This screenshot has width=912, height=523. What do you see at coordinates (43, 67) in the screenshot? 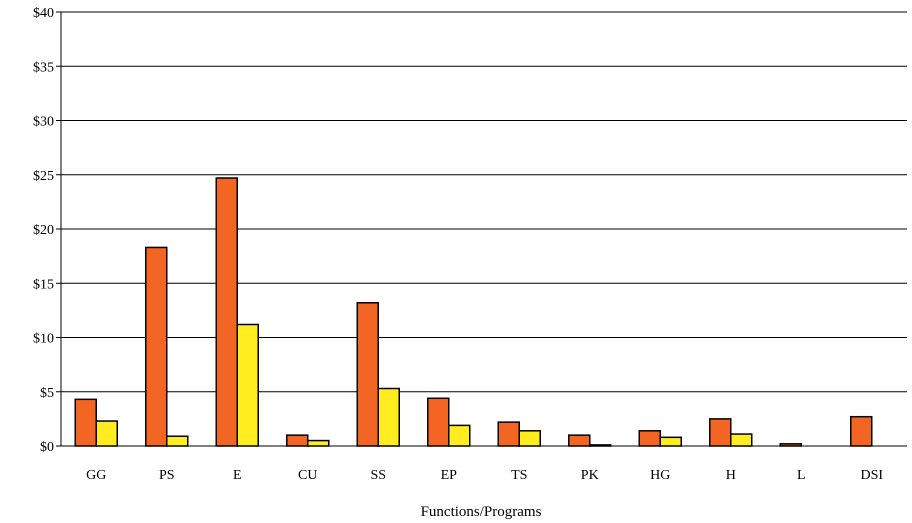
I see `y-tick-label: $35` at bounding box center [43, 67].